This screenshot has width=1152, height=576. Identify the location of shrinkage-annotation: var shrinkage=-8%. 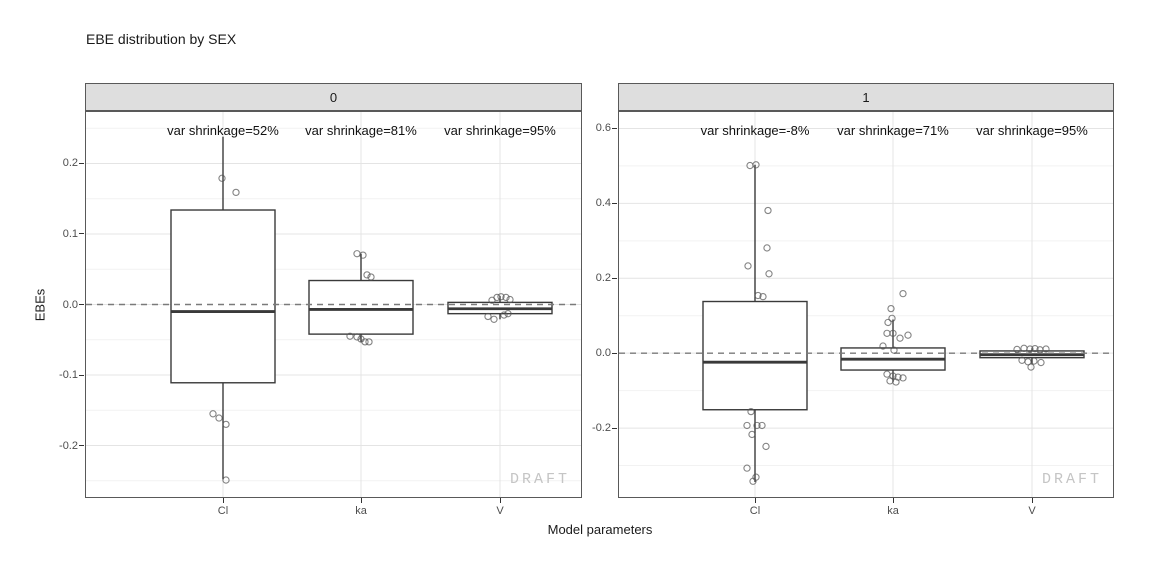
(755, 130).